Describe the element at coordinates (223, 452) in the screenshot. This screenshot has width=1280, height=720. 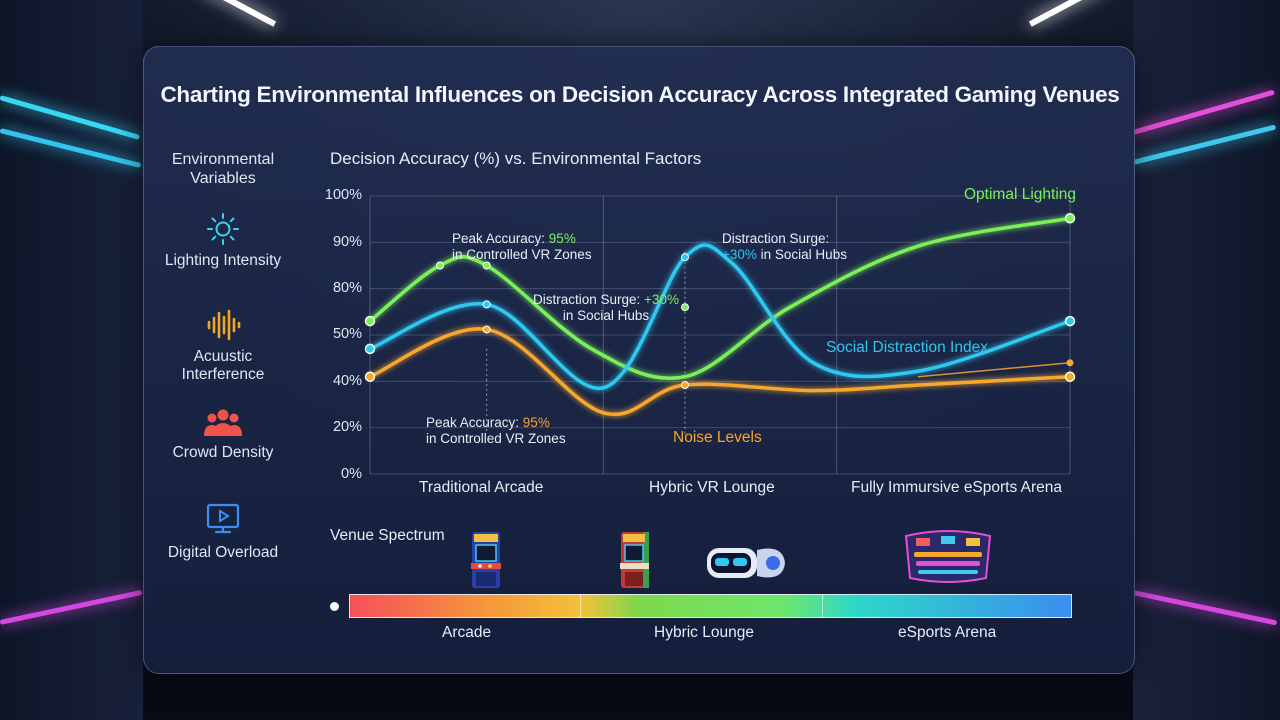
I see `legend-item-label: Crowd Density` at that location.